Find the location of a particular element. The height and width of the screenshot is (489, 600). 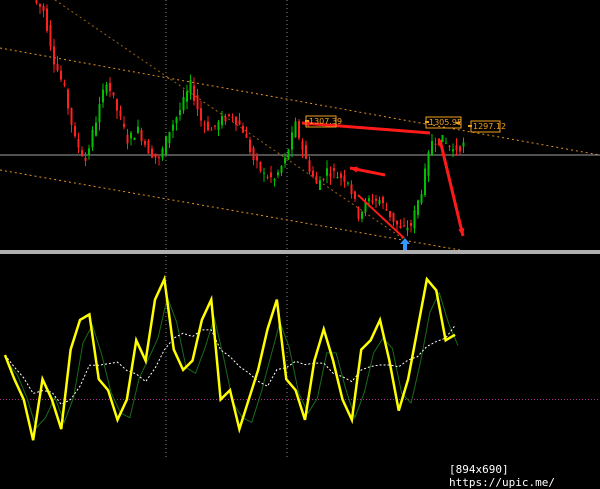

pane-separator is located at coordinates (300, 252).